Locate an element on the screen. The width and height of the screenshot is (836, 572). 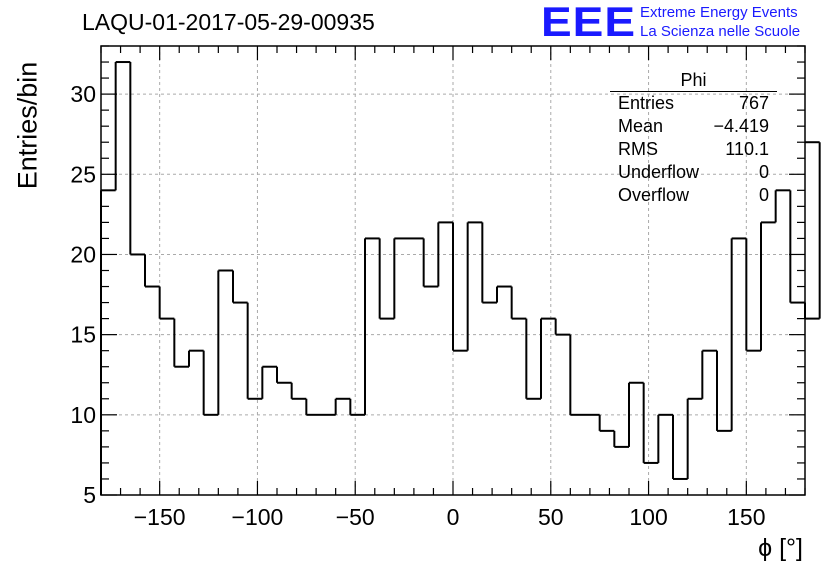
stats-row-mean: Mean −4.419 is located at coordinates (693, 126).